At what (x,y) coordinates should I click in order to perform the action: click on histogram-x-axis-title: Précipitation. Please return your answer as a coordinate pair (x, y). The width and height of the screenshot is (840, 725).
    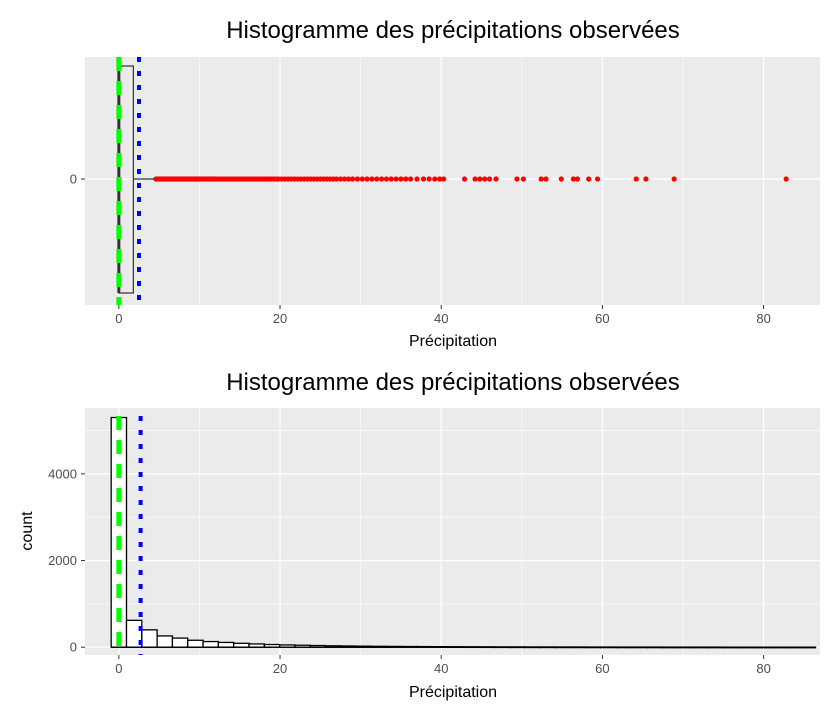
    Looking at the image, I should click on (453, 692).